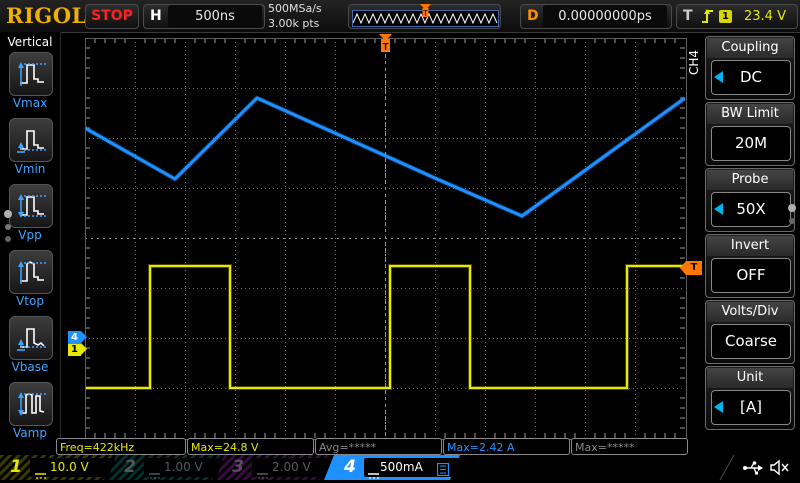 The height and width of the screenshot is (483, 800). Describe the element at coordinates (750, 312) in the screenshot. I see `menu-title: Volts/Div` at that location.